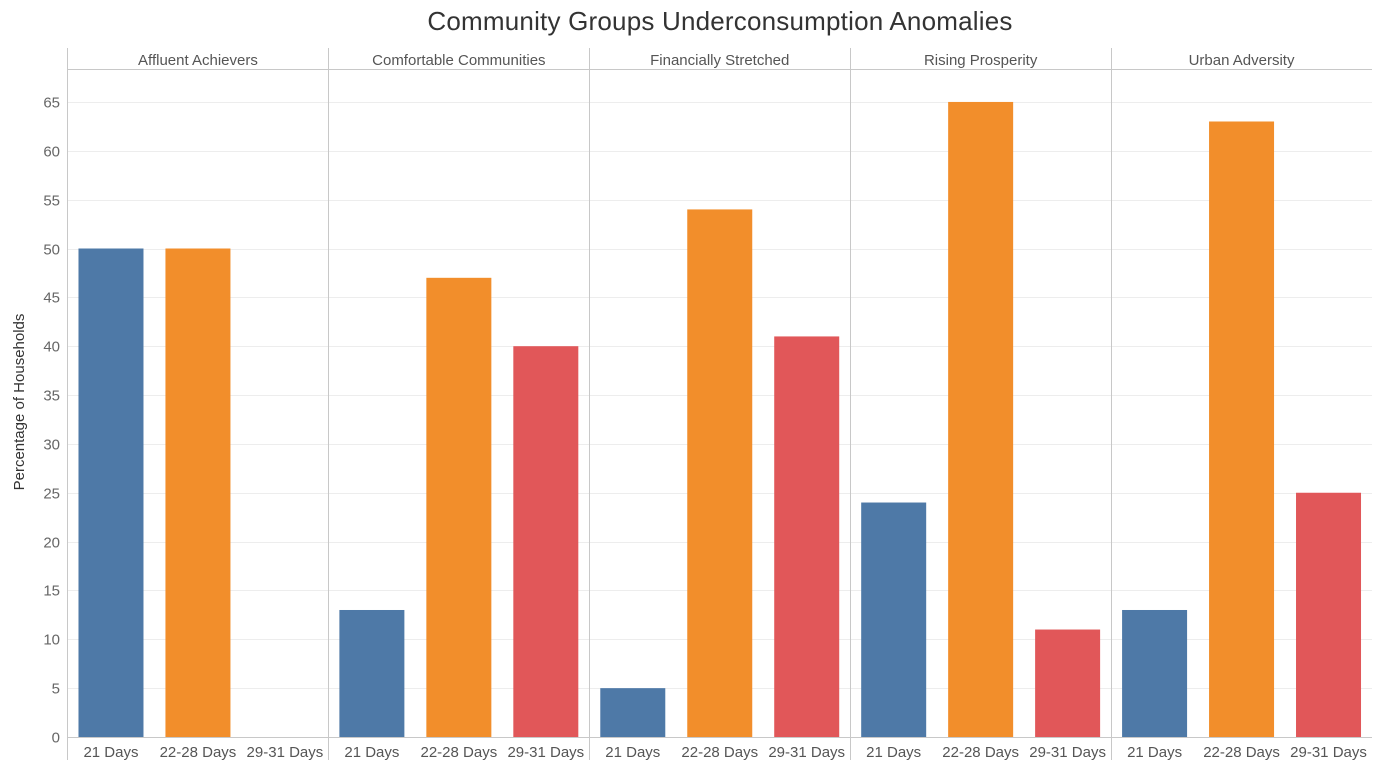  I want to click on panel-header: Comfortable Communities, so click(458, 60).